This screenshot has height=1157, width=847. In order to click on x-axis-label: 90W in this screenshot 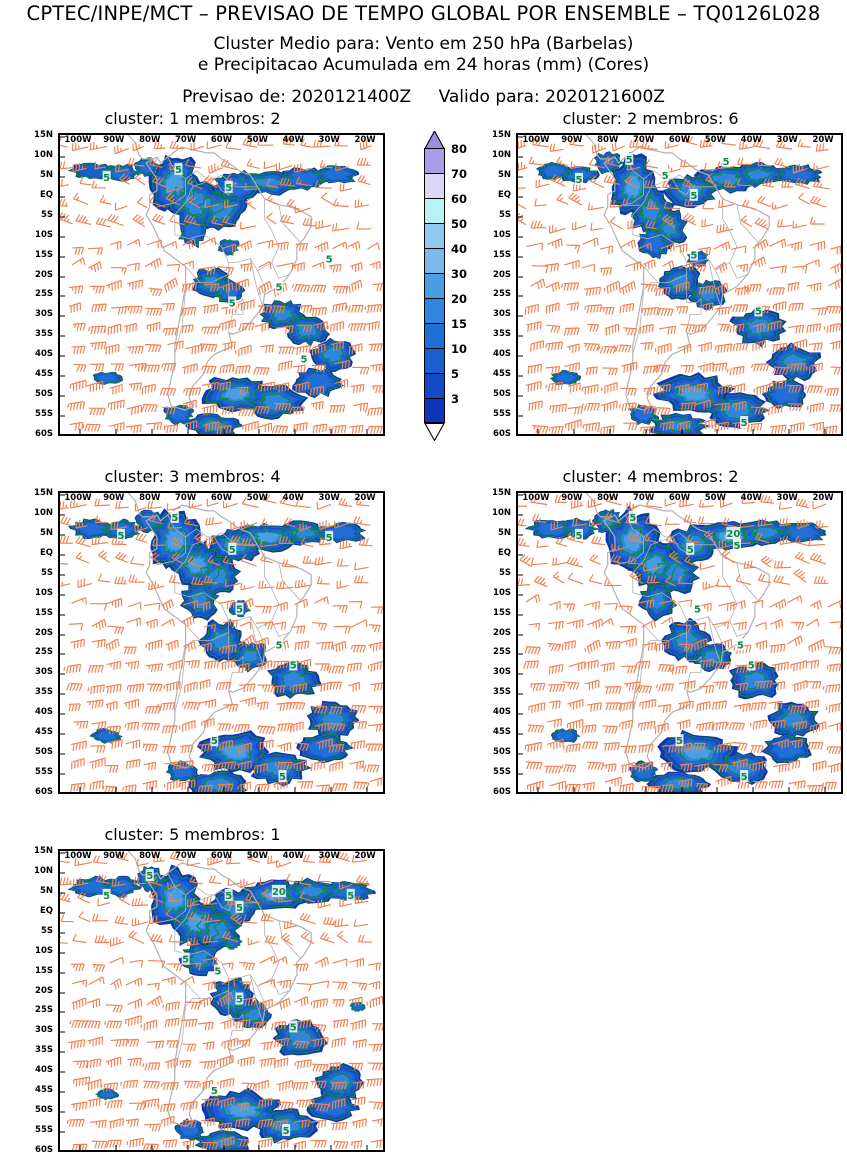, I will do `click(114, 498)`.